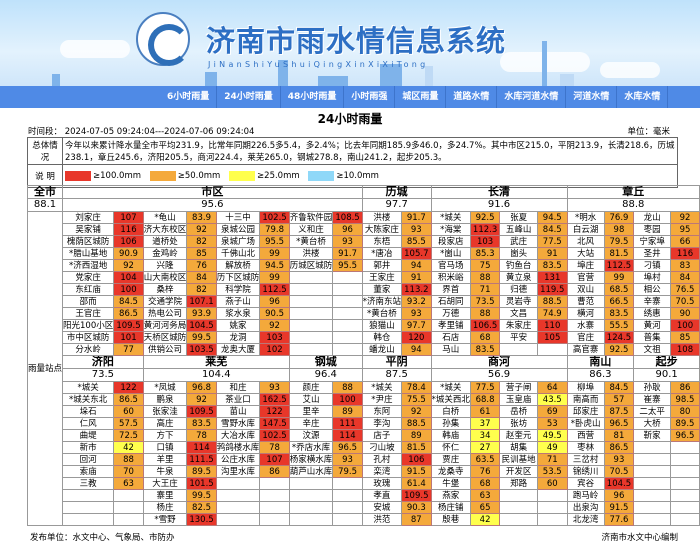 Image resolution: width=700 pixels, height=560 pixels. Describe the element at coordinates (684, 229) in the screenshot. I see `station-rainfall: 95` at that location.